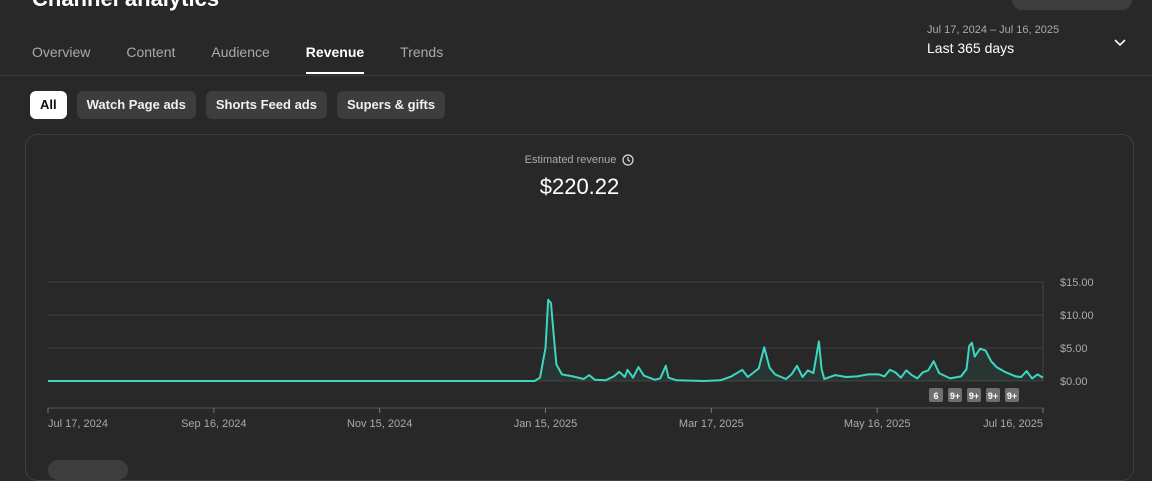 Image resolution: width=1152 pixels, height=481 pixels. What do you see at coordinates (1077, 283) in the screenshot?
I see `y-tick-label: $15.00` at bounding box center [1077, 283].